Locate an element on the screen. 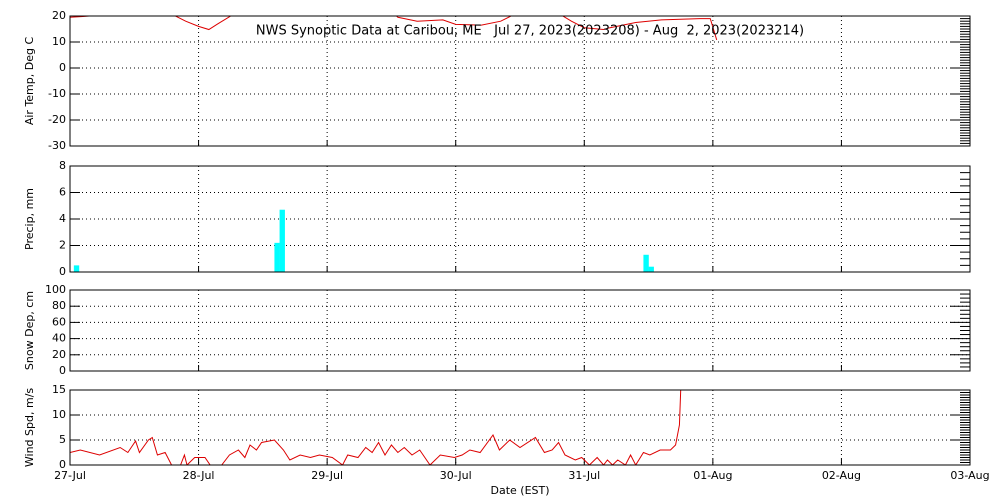 This screenshot has height=500, width=1000. y-tick-label: 6 is located at coordinates (62, 192).